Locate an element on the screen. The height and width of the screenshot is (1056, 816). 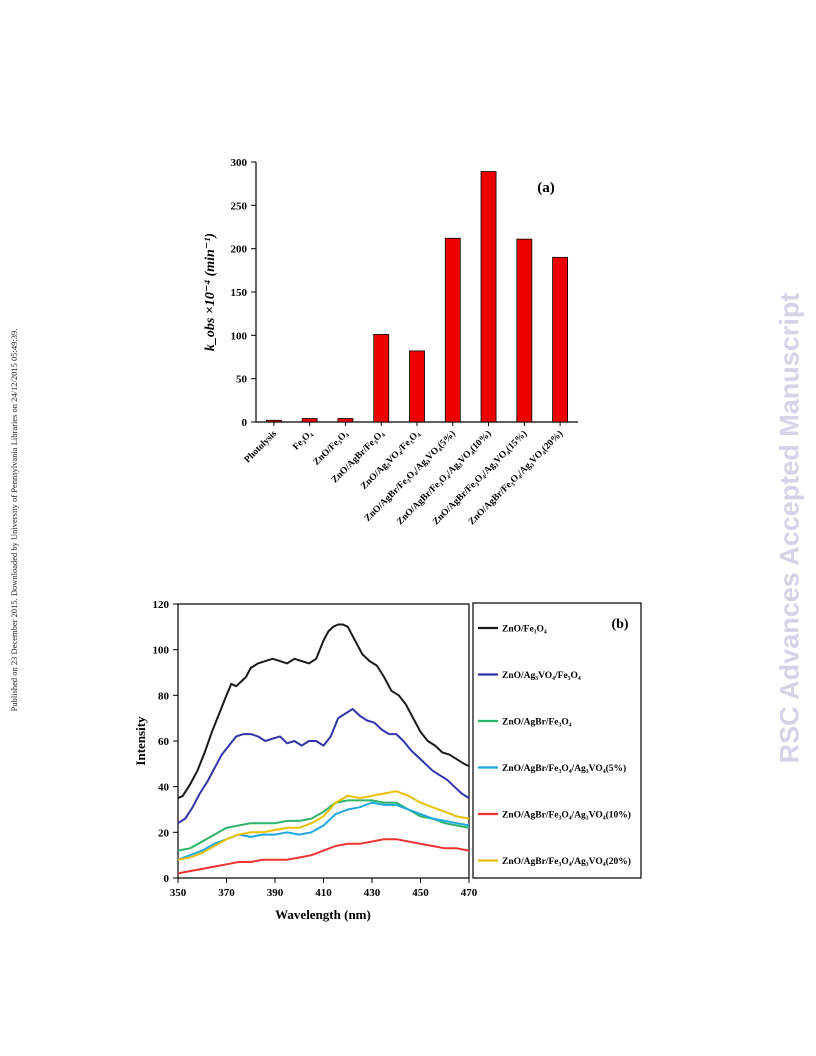
x-tick-label-b: 370 is located at coordinates (226, 893).